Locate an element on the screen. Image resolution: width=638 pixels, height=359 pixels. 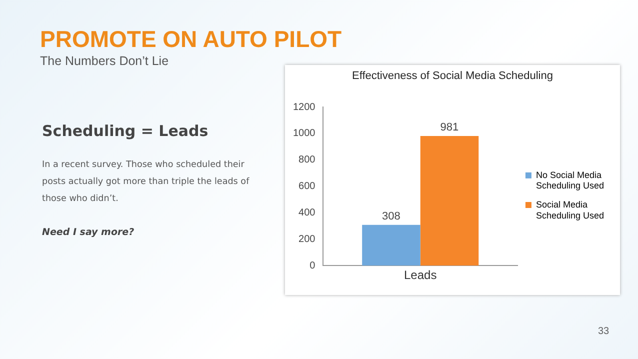
y-tick-label: 400 is located at coordinates (307, 212).